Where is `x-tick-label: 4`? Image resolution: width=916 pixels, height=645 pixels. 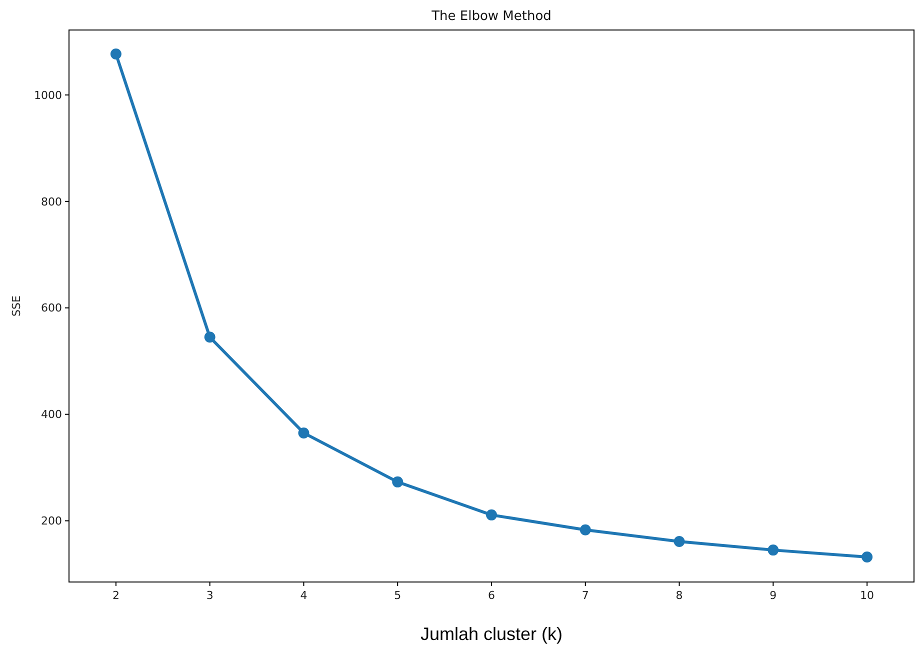
x-tick-label: 4 is located at coordinates (304, 595).